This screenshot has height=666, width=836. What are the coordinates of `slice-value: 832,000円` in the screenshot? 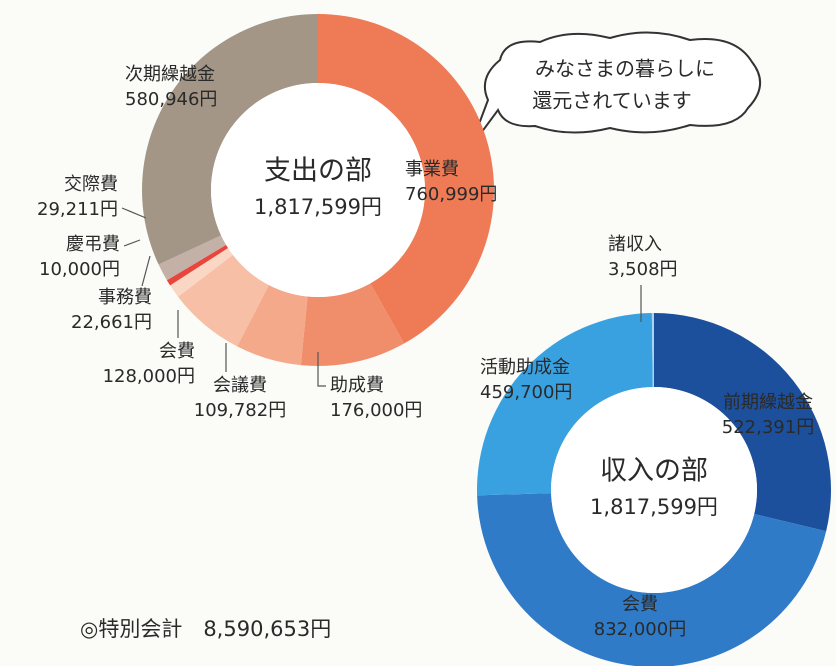 It's located at (640, 629).